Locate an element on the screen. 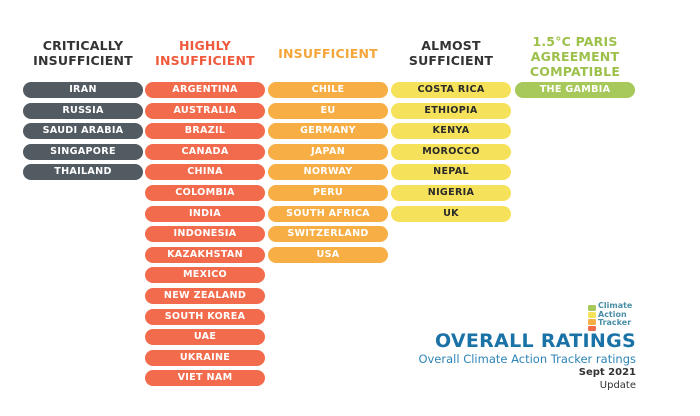 The image size is (700, 416). country-pill-the-gambia: THE GAMBIA is located at coordinates (575, 90).